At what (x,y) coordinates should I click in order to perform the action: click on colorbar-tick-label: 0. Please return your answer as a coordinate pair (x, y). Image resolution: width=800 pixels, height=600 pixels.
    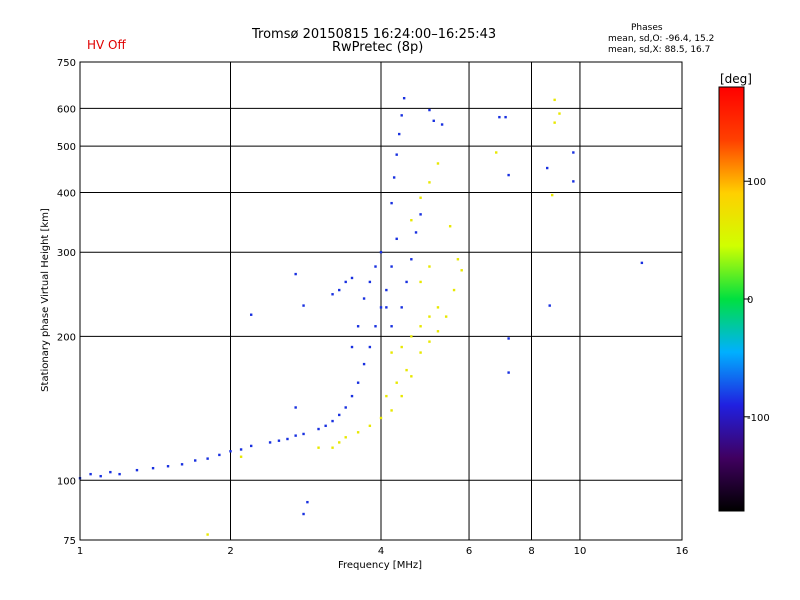
    Looking at the image, I should click on (750, 300).